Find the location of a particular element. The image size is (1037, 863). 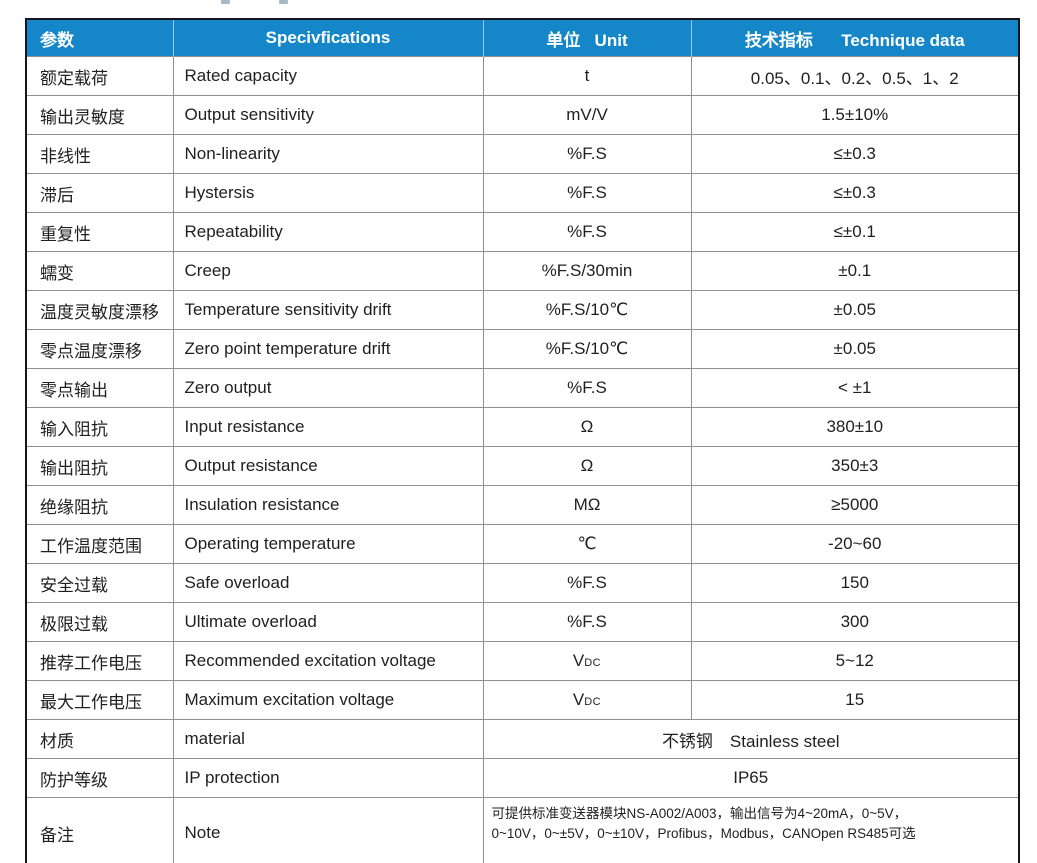

param-name-en: Zero point temperature drift is located at coordinates (328, 349).